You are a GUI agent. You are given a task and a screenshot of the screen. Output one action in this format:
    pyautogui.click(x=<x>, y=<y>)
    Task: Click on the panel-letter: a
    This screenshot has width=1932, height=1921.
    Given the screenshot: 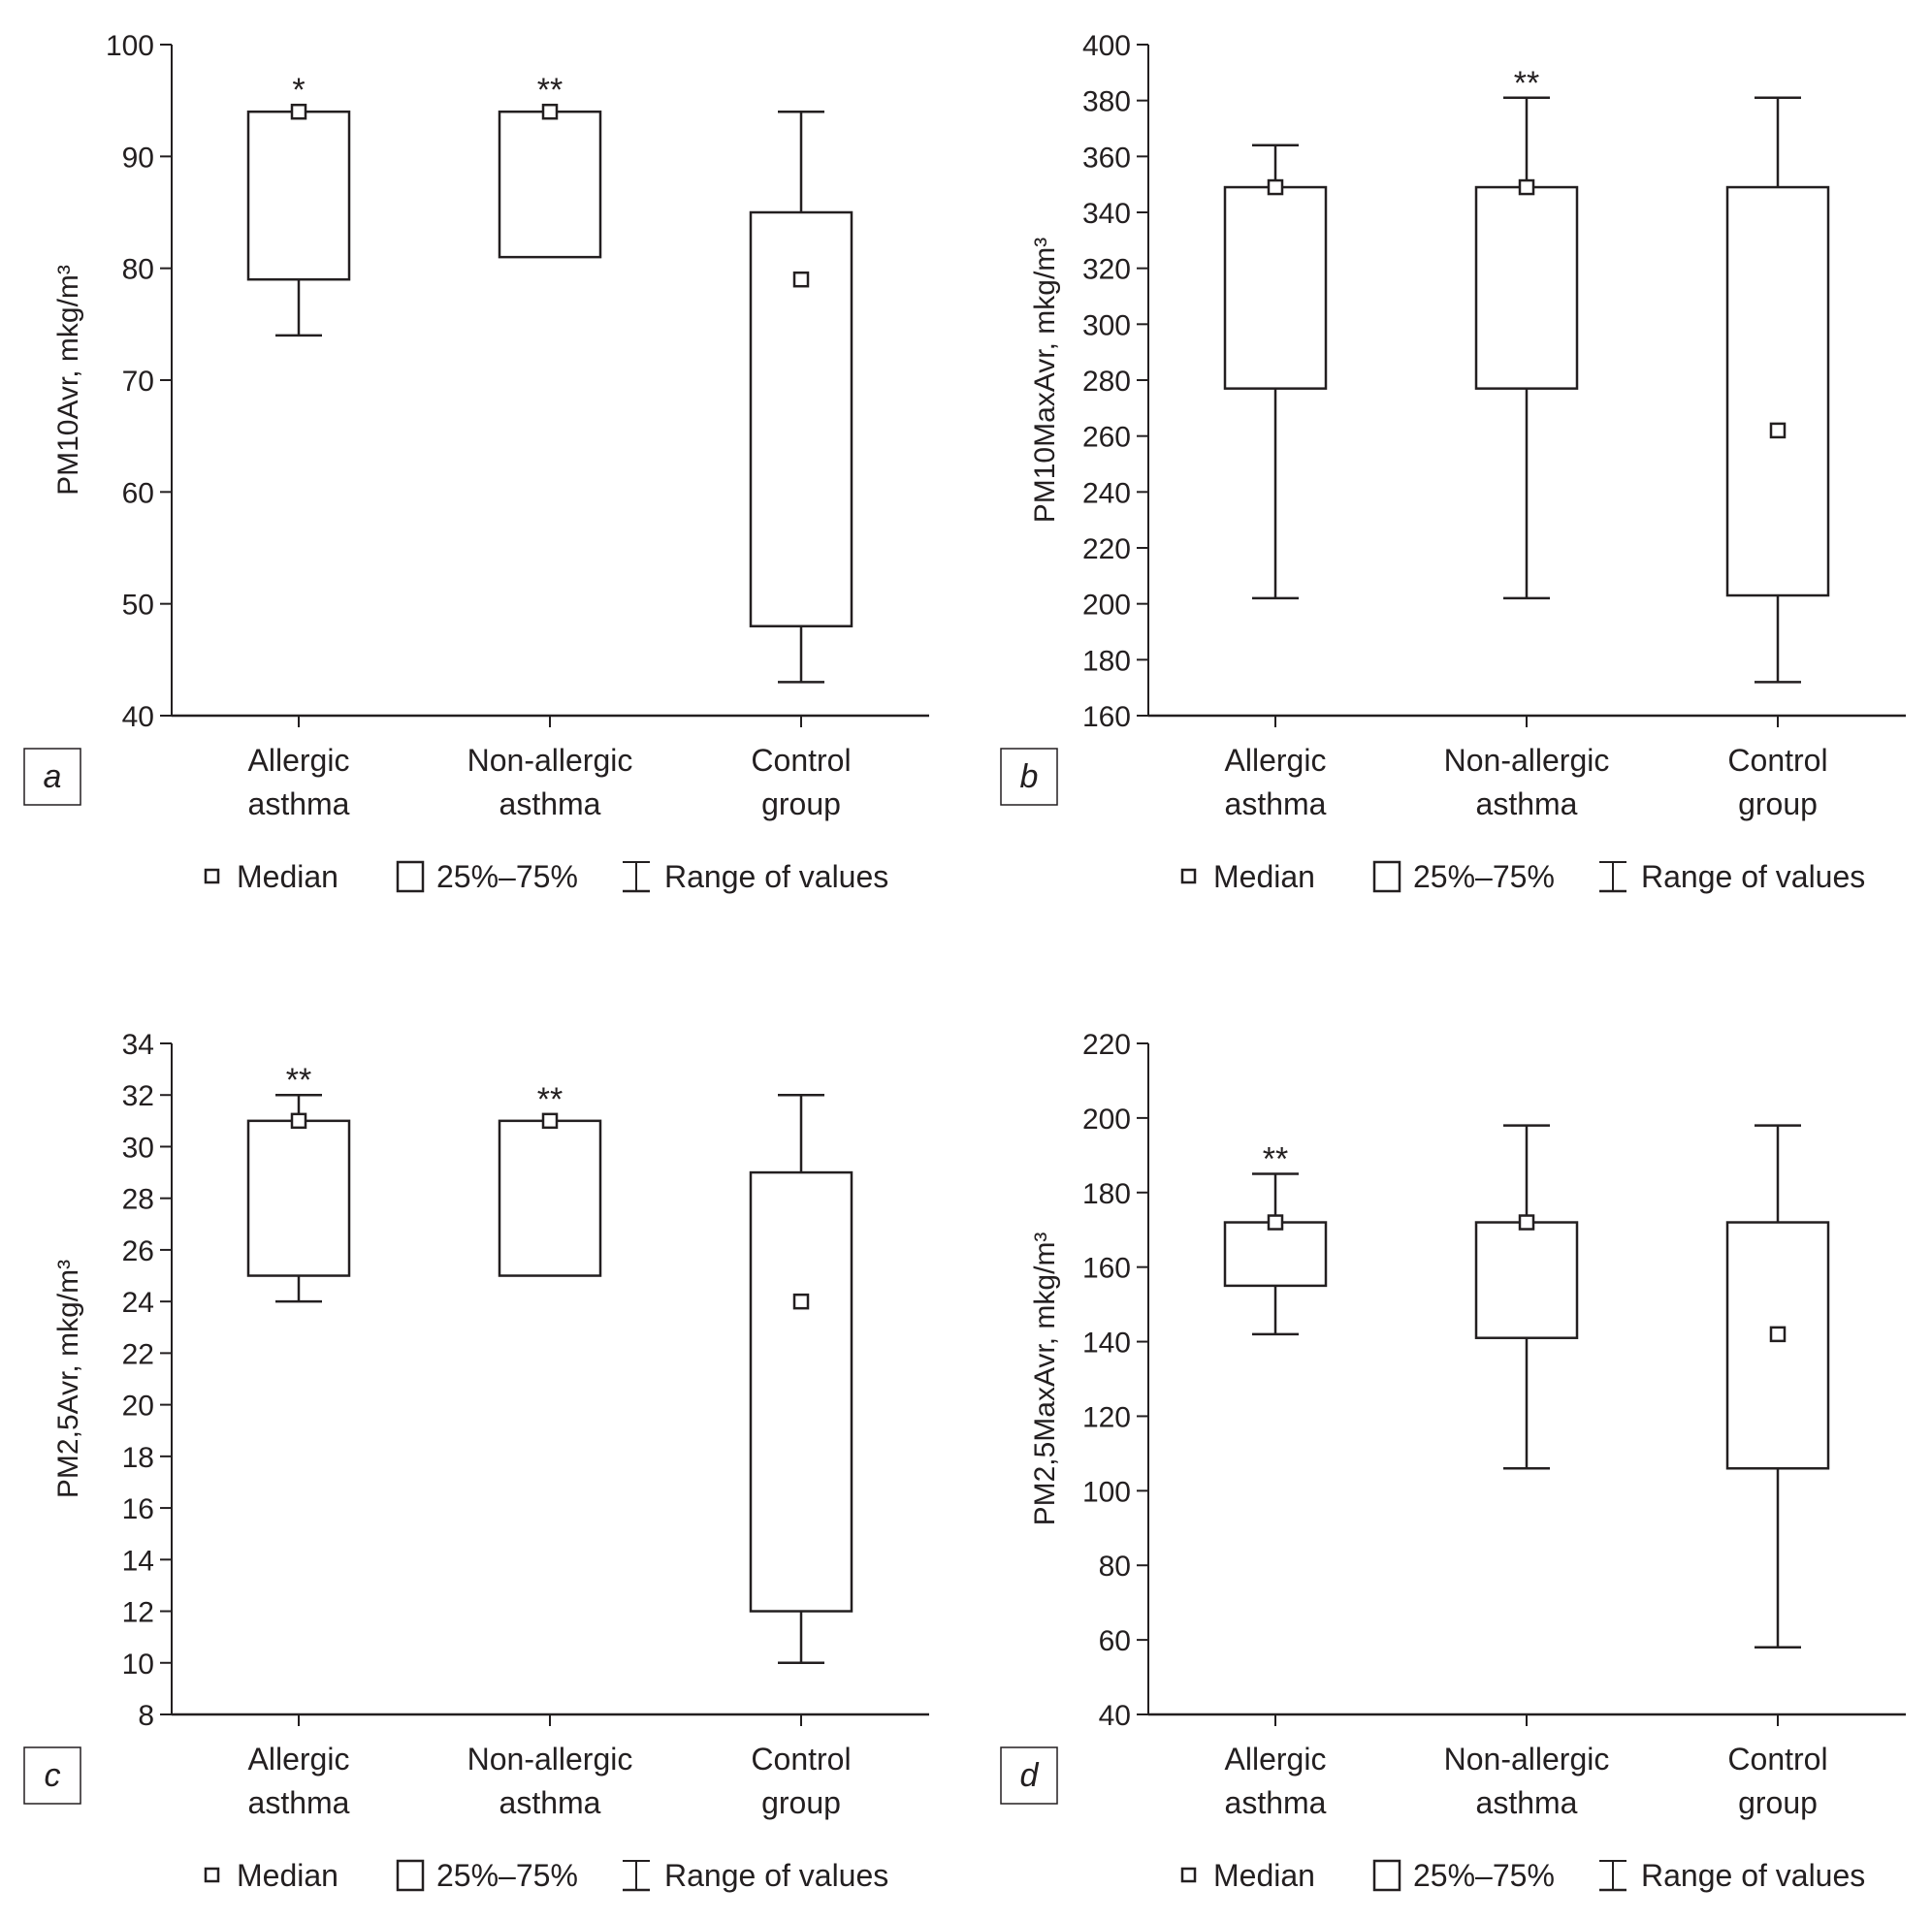 What is the action you would take?
    pyautogui.click(x=53, y=776)
    